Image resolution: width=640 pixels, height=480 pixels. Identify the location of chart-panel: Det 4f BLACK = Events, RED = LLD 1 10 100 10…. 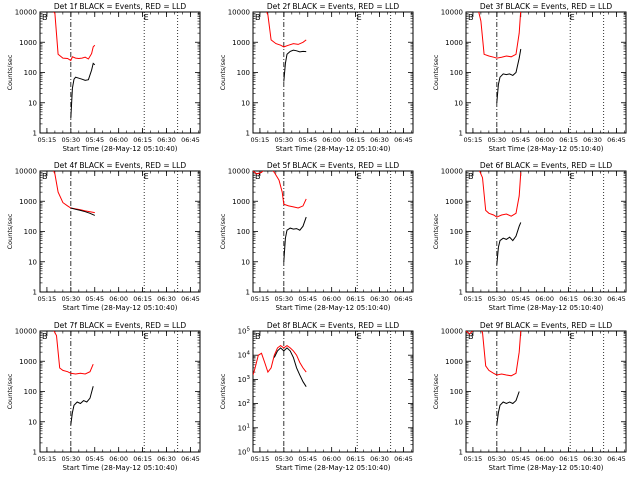
(103, 236).